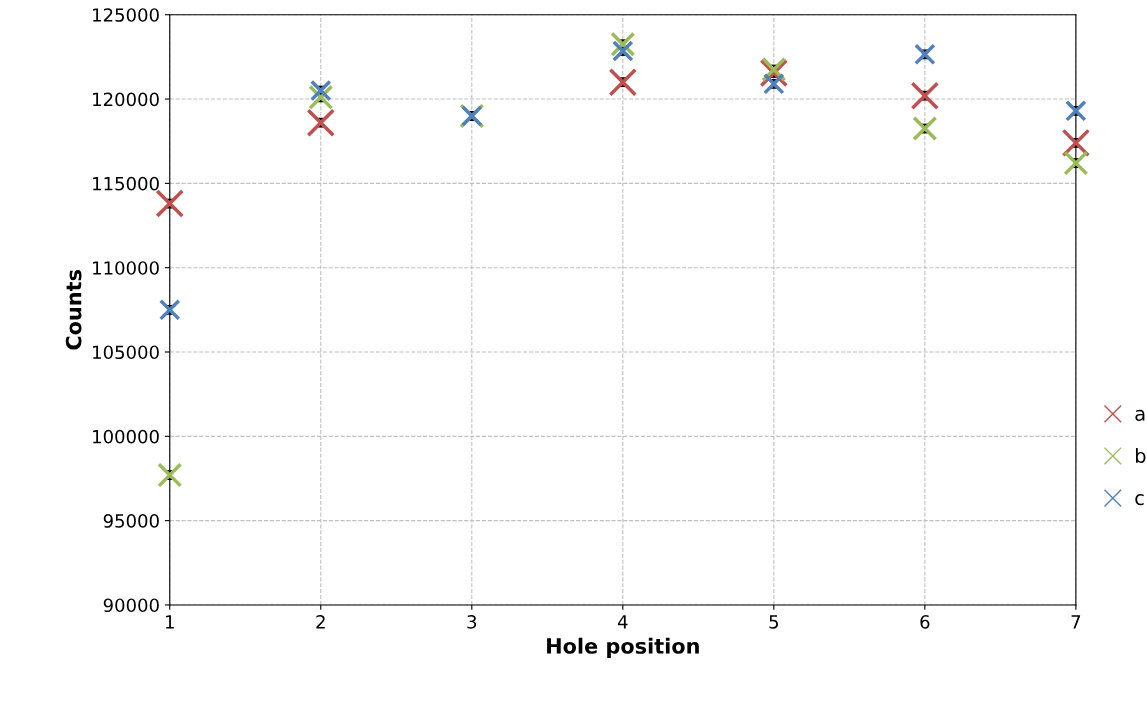  What do you see at coordinates (126, 183) in the screenshot?
I see `y-tick-label: 115000` at bounding box center [126, 183].